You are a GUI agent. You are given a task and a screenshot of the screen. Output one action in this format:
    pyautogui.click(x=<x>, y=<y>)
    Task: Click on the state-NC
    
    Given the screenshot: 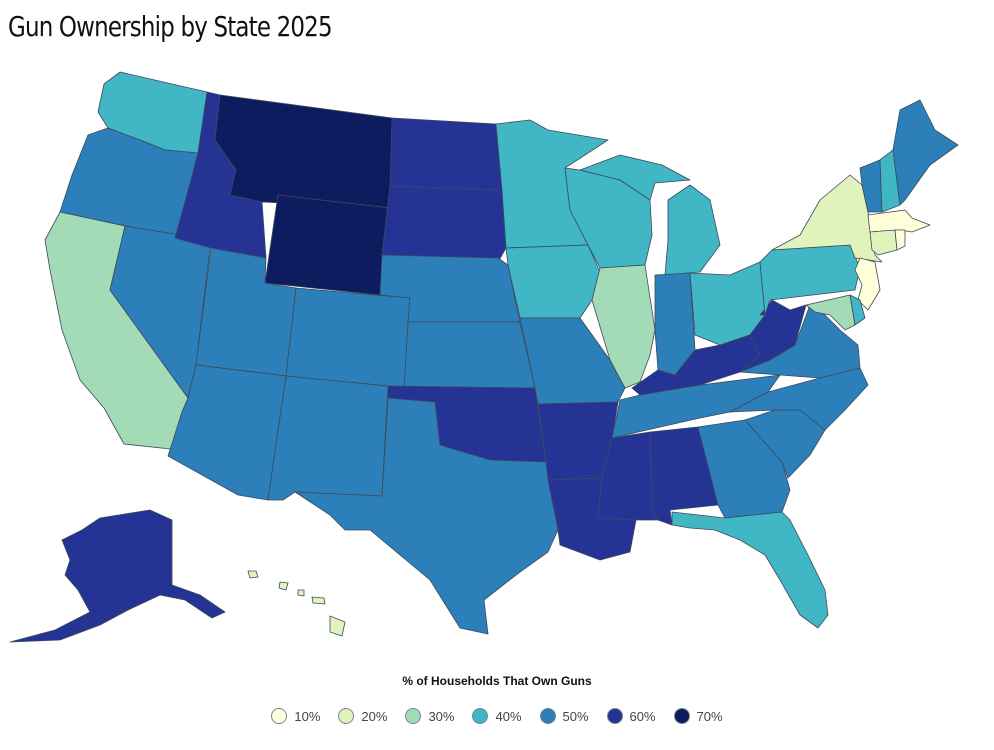 What is the action you would take?
    pyautogui.click(x=799, y=399)
    